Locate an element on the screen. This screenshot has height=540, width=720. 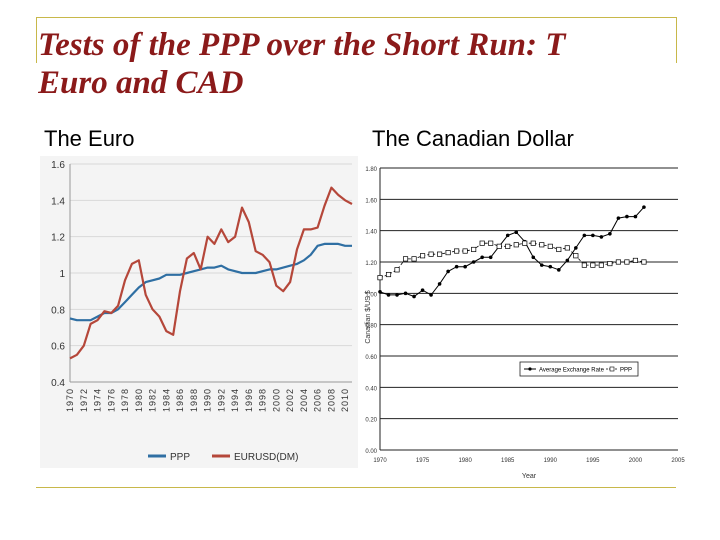
cad-xtick-label: 1970 is located at coordinates (380, 461).